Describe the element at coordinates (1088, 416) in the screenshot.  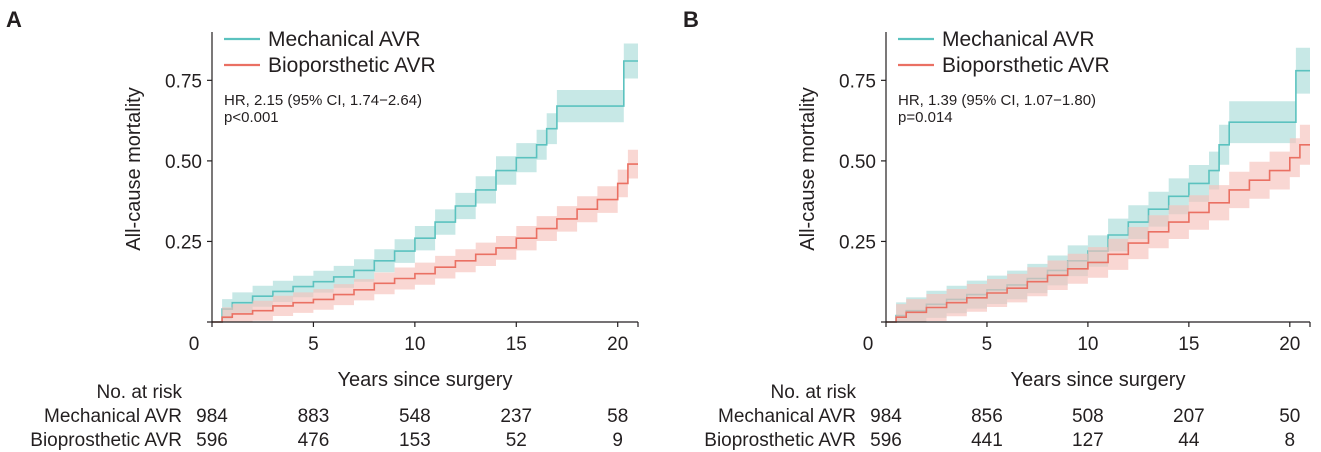
I see `risk-count: 508` at that location.